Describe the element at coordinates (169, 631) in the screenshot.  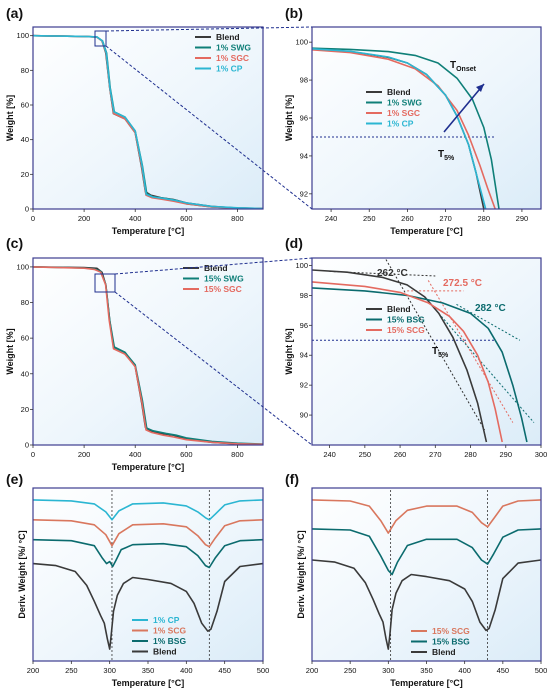
I see `legend-label: 1% SCG` at that location.